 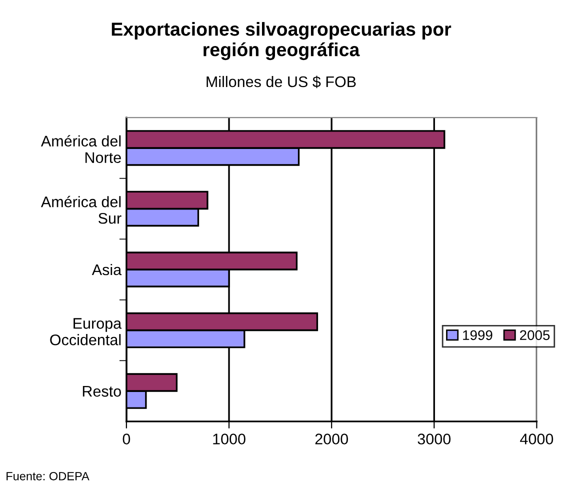 What do you see at coordinates (80, 149) in the screenshot?
I see `y-tick-label: América del Norte` at bounding box center [80, 149].